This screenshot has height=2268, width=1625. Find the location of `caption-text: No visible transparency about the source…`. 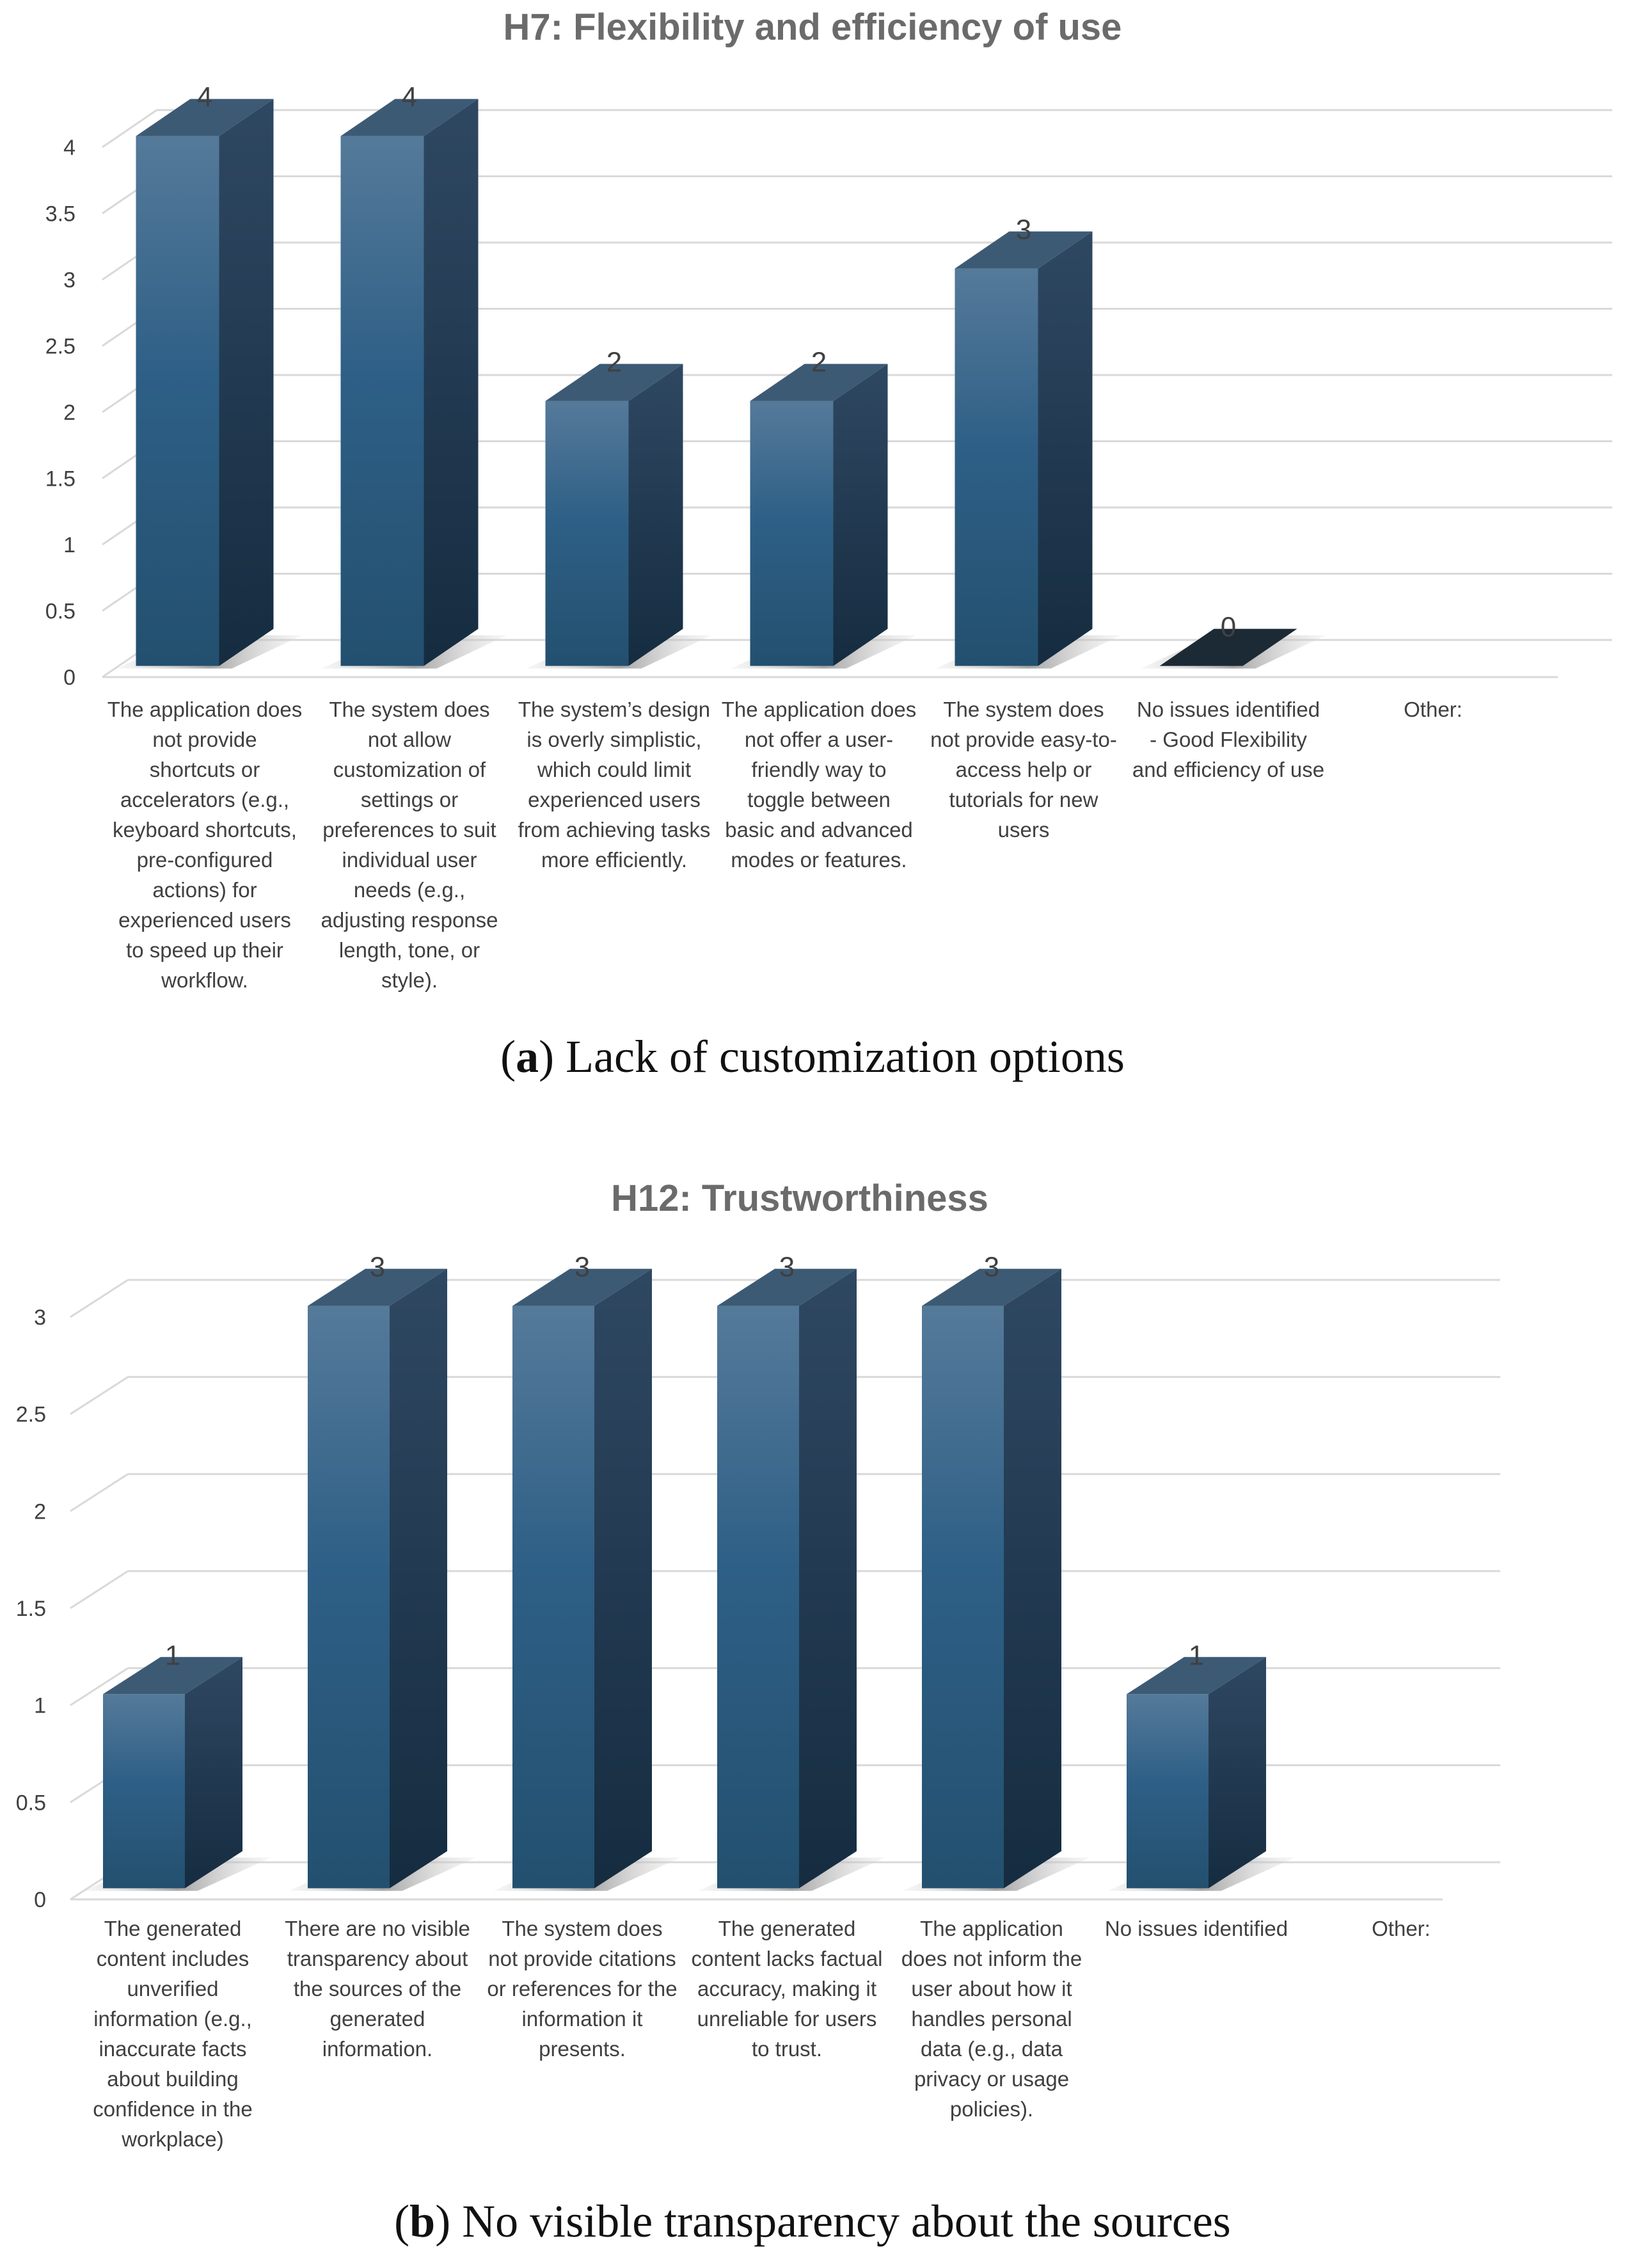

caption-text: No visible transparency about the source… is located at coordinates (840, 2221).